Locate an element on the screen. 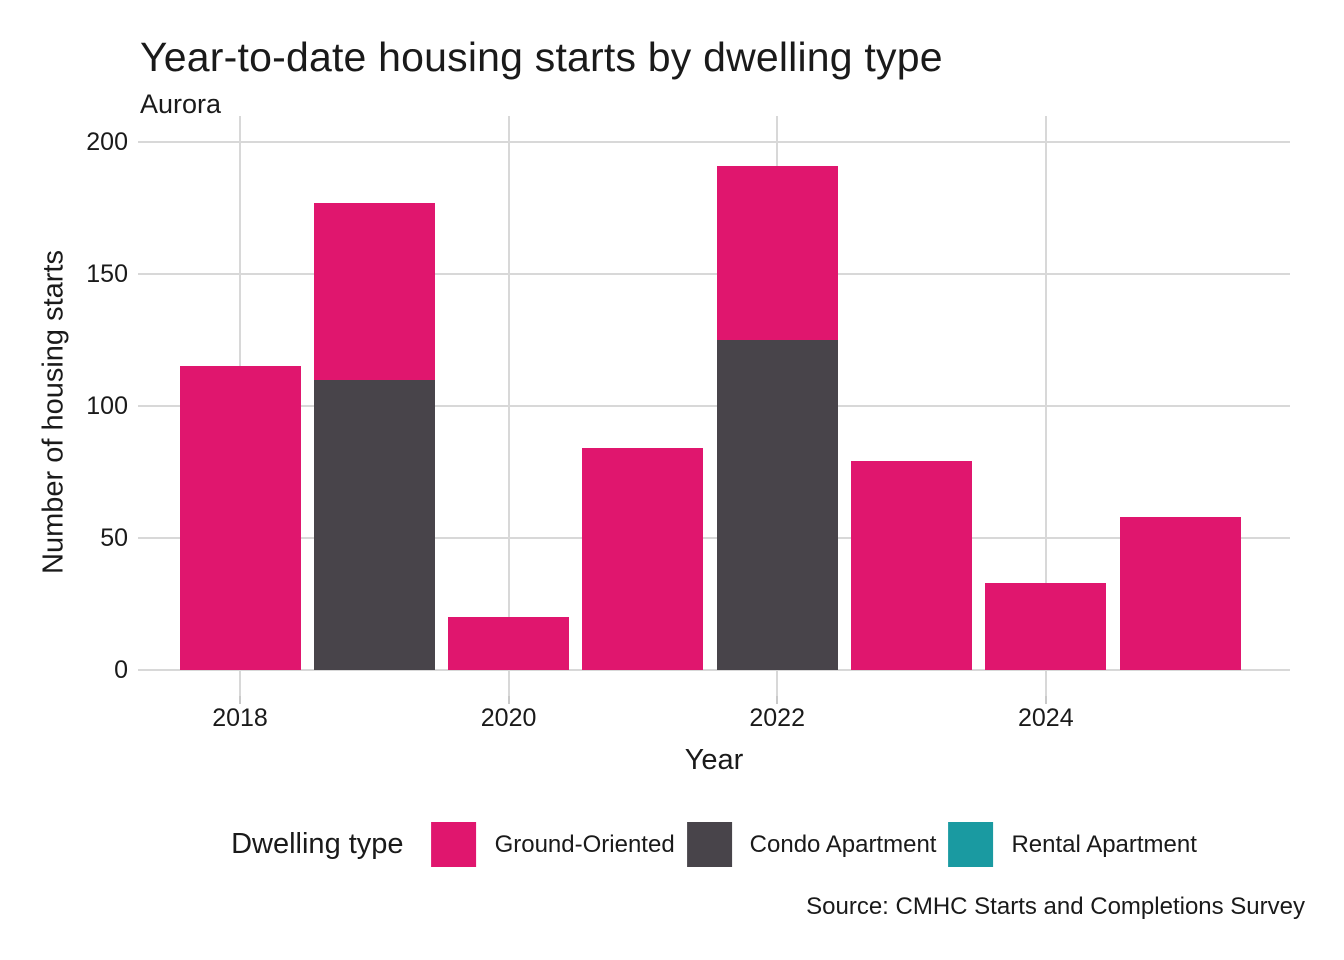 The height and width of the screenshot is (960, 1344). legend-item-condo-apartment: Condo Apartment is located at coordinates (811, 844).